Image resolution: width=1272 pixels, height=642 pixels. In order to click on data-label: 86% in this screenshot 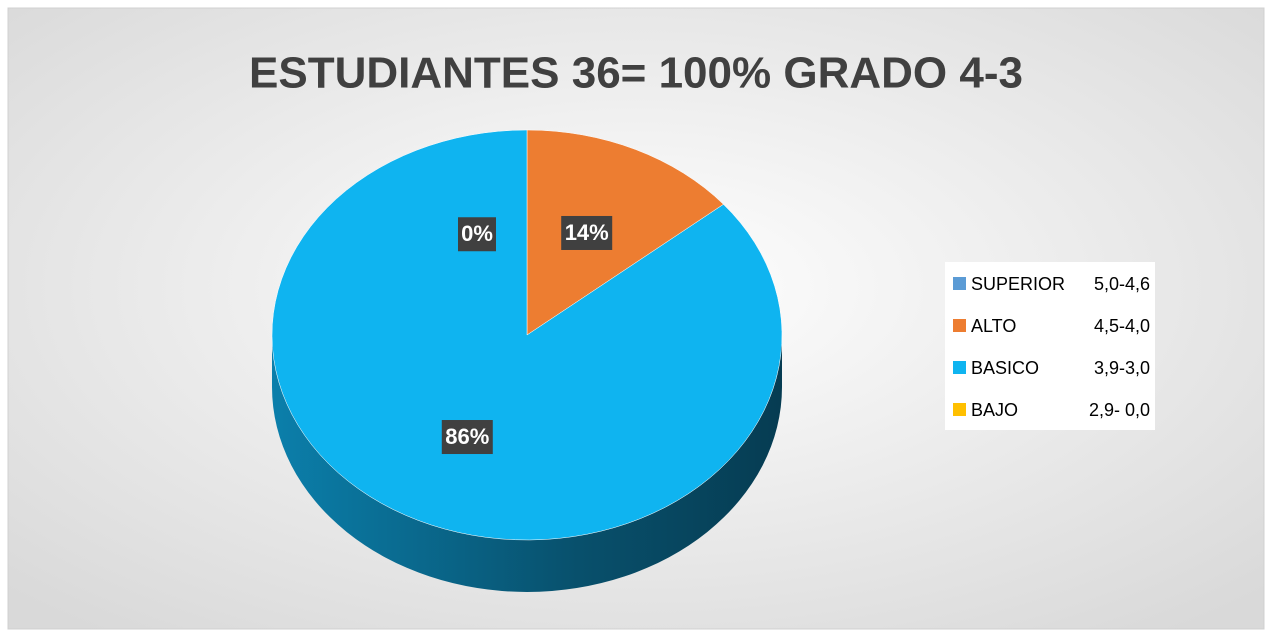, I will do `click(467, 437)`.